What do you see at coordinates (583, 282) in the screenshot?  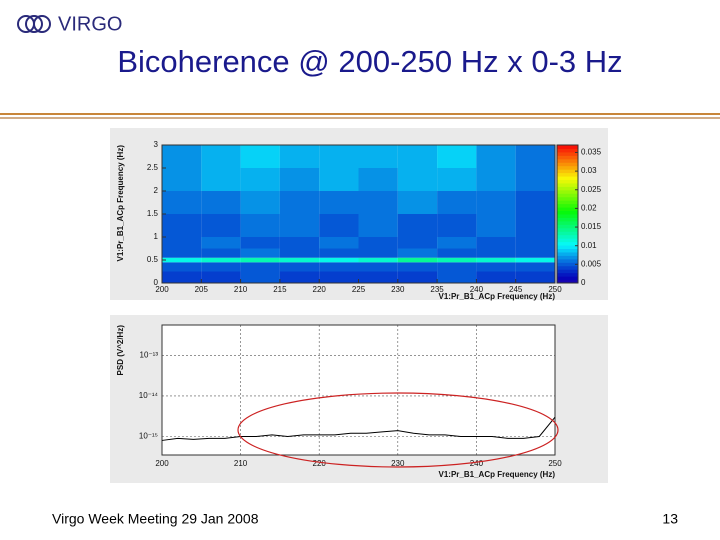 I see `colorbar-tick-label: 0` at bounding box center [583, 282].